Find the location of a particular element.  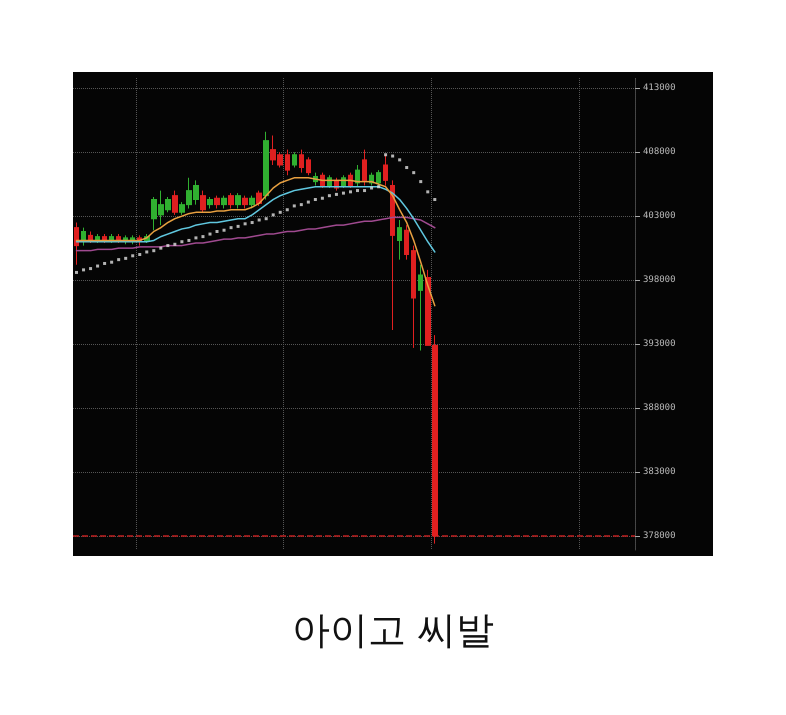

y-tick-label: 398000 is located at coordinates (659, 280).